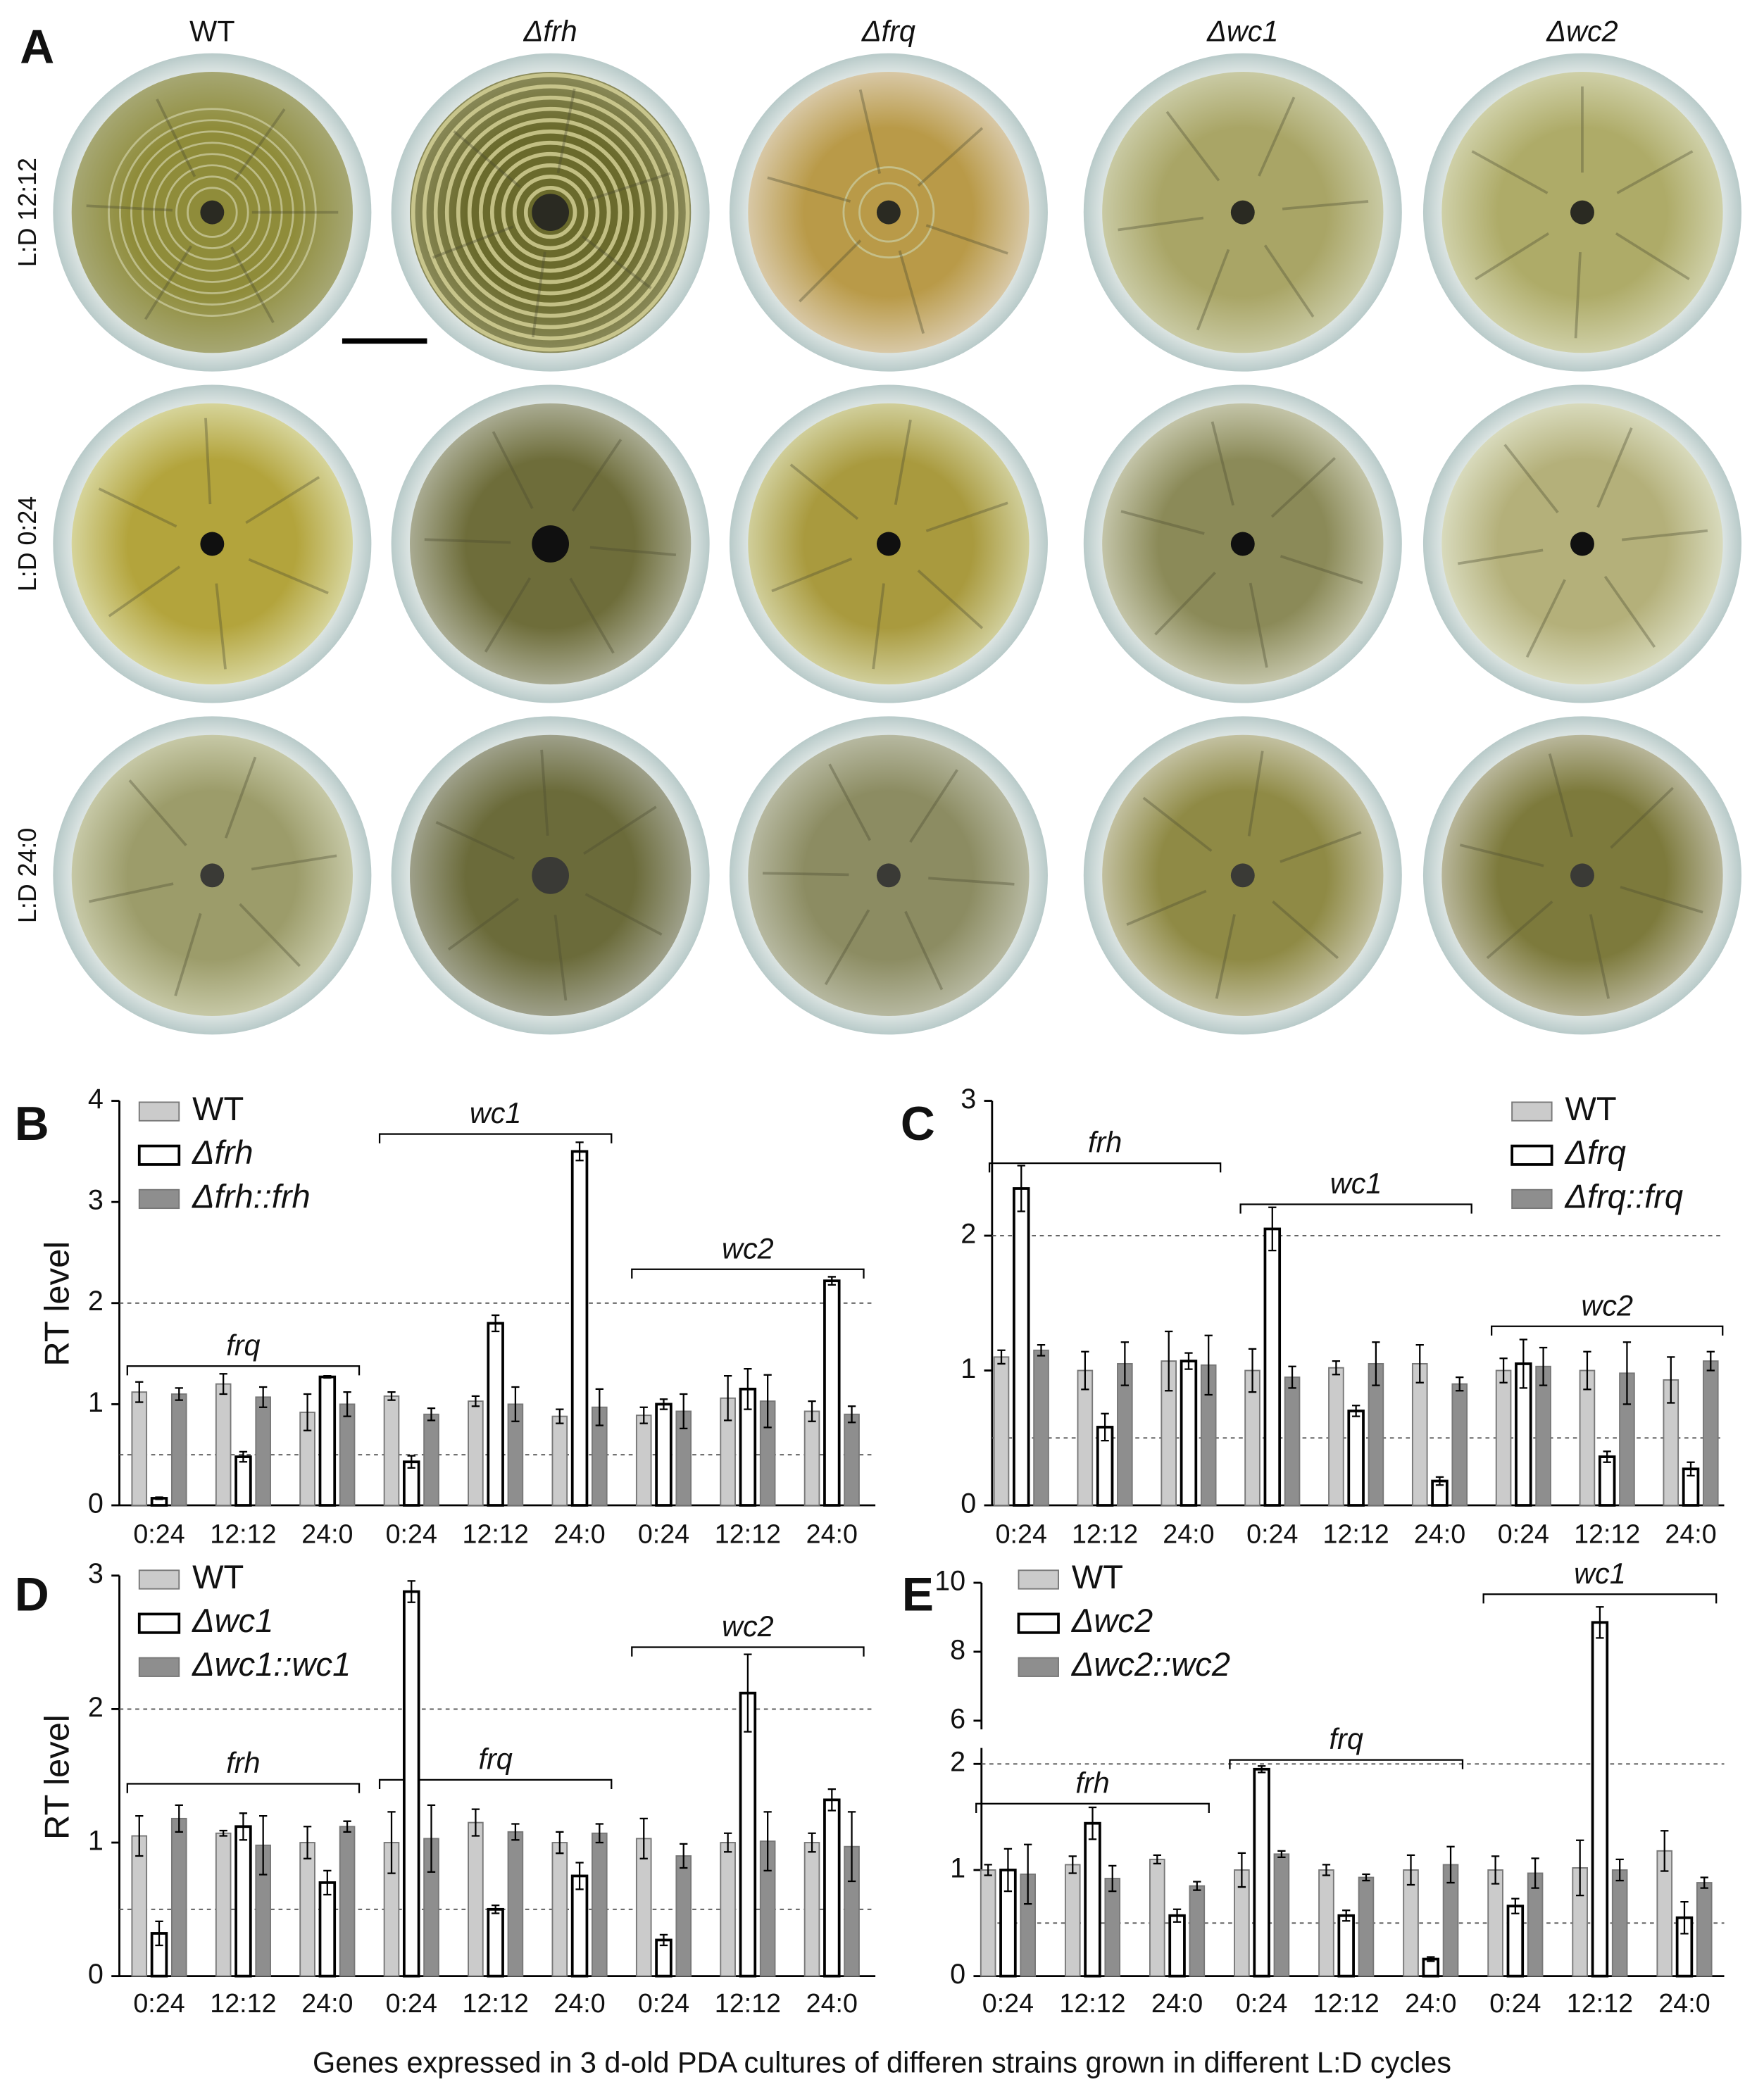 Image resolution: width=1764 pixels, height=2089 pixels. What do you see at coordinates (968, 1368) in the screenshot?
I see `y-tick-label: 1` at bounding box center [968, 1368].